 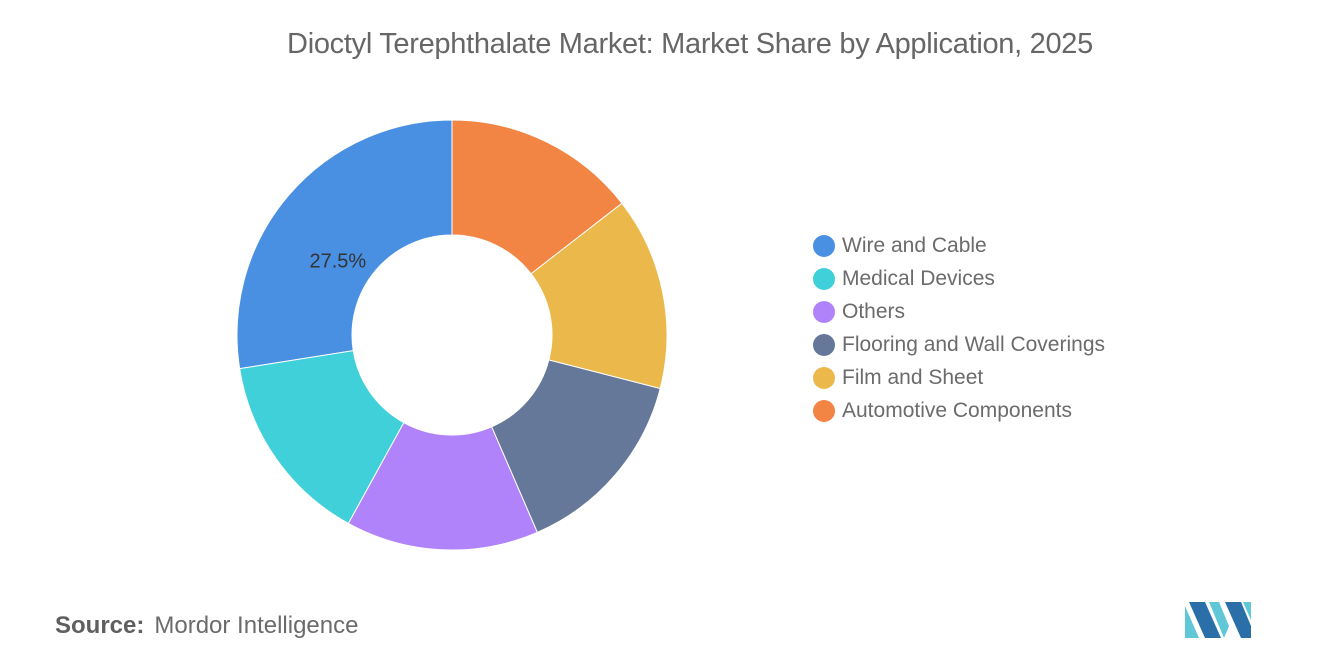 I want to click on source-label: Source:, so click(x=100, y=625).